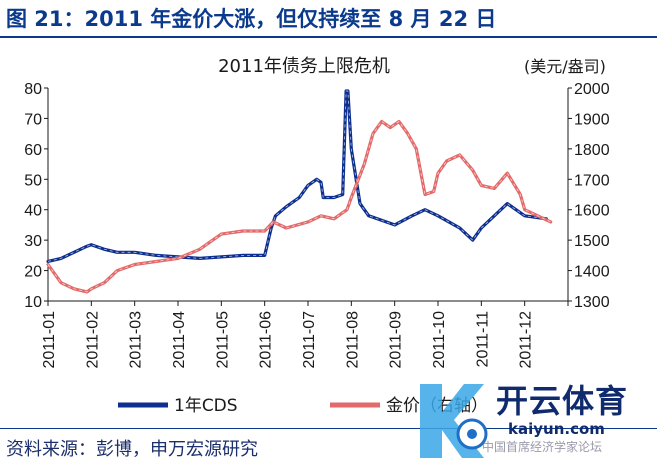  I want to click on x-tick-label: 2011-10, so click(439, 340).